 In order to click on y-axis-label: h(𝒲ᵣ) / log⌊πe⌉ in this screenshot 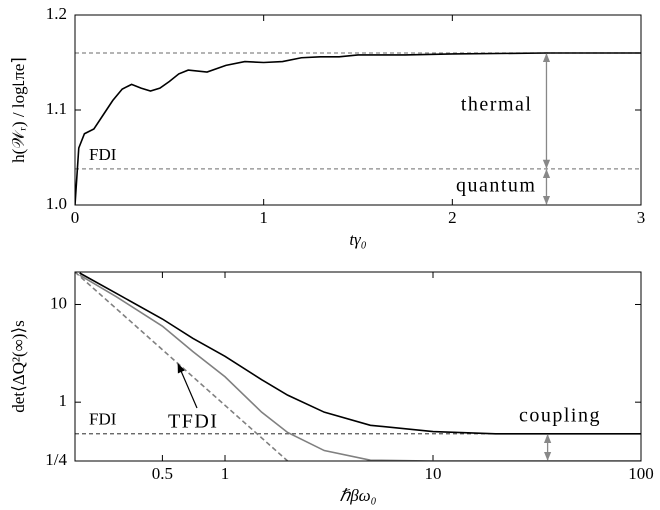, I will do `click(18, 110)`.